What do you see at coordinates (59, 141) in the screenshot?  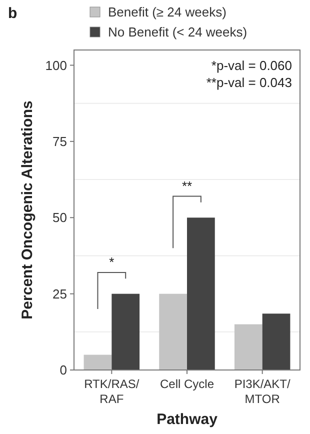 I see `y-tick-label: 75` at bounding box center [59, 141].